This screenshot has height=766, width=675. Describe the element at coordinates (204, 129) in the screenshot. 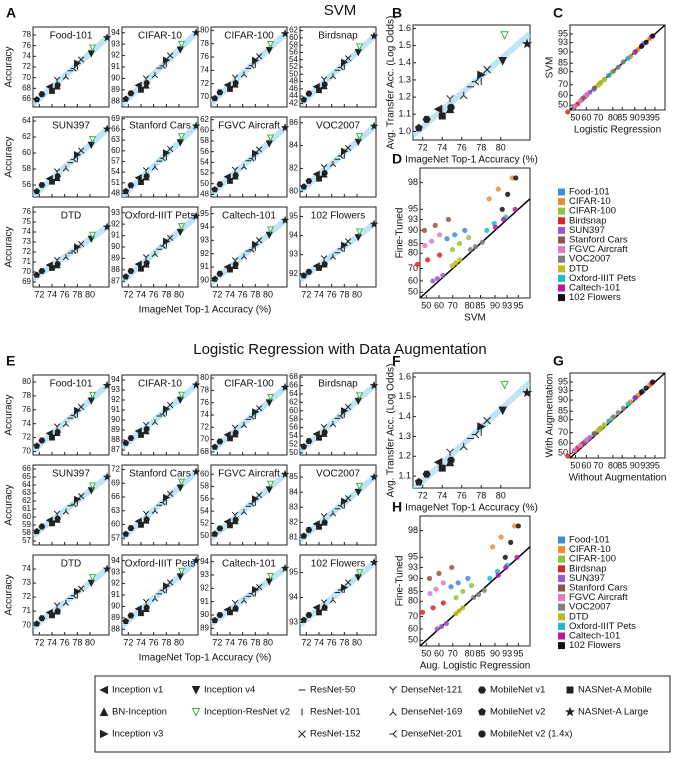

I see `y-tick-label: 60` at that location.